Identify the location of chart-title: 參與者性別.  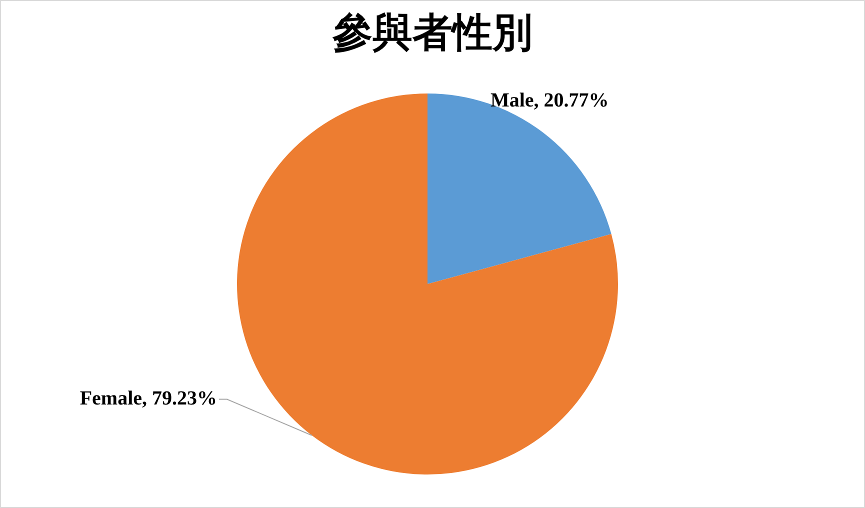
(433, 33).